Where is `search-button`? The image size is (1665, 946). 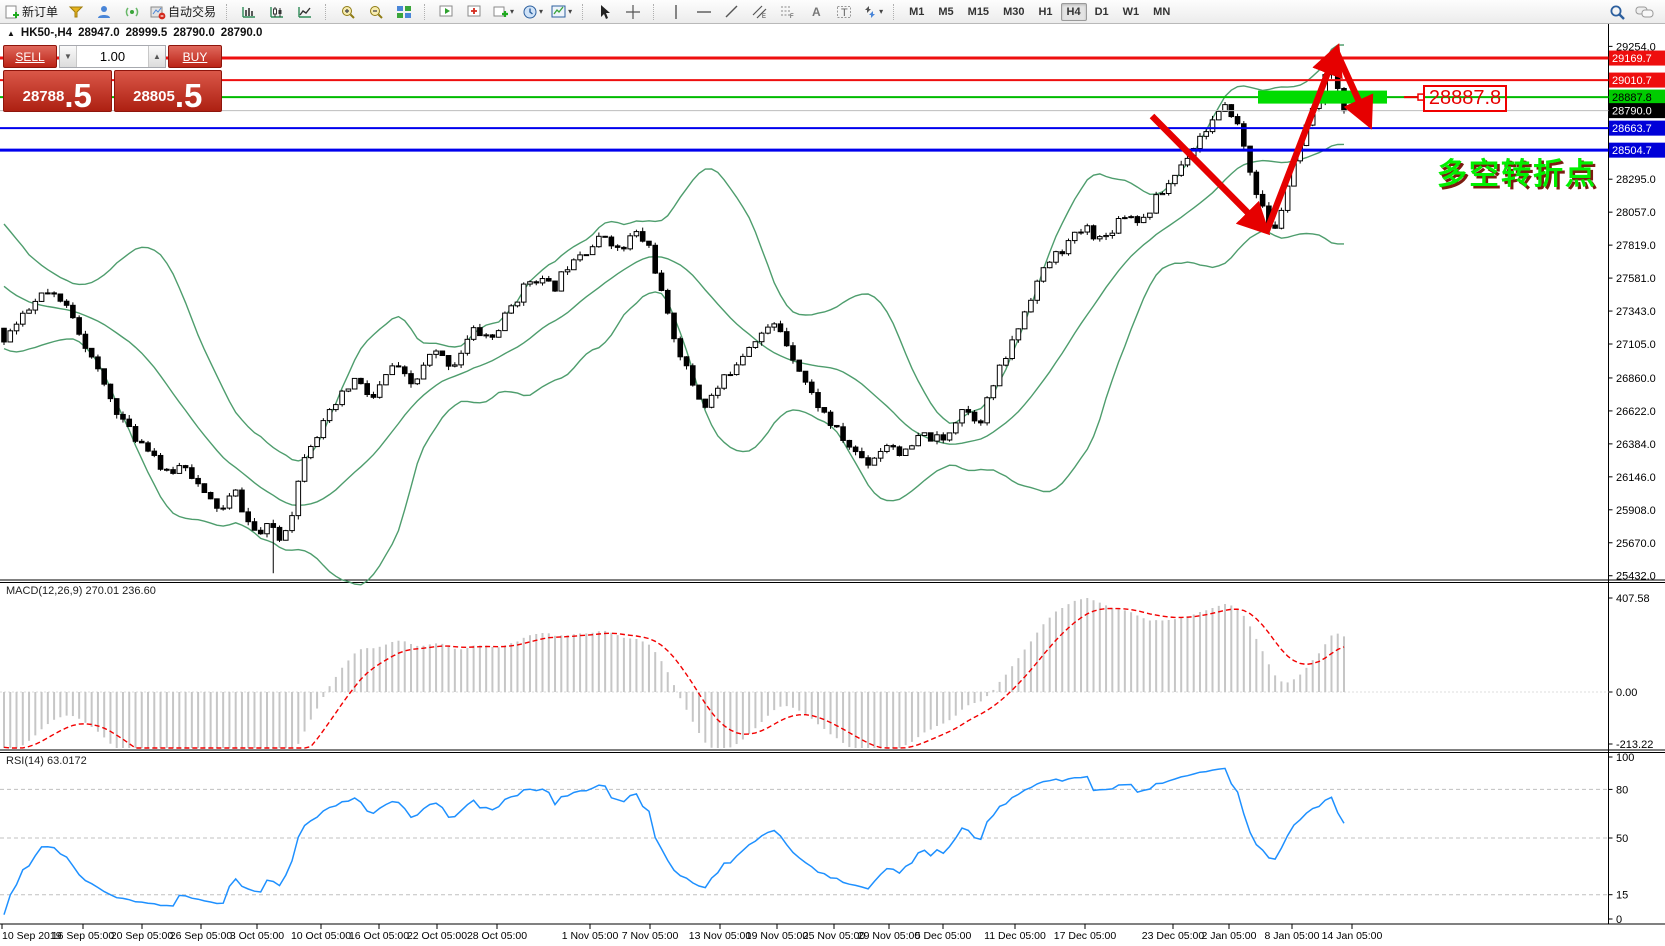
search-button is located at coordinates (1617, 12).